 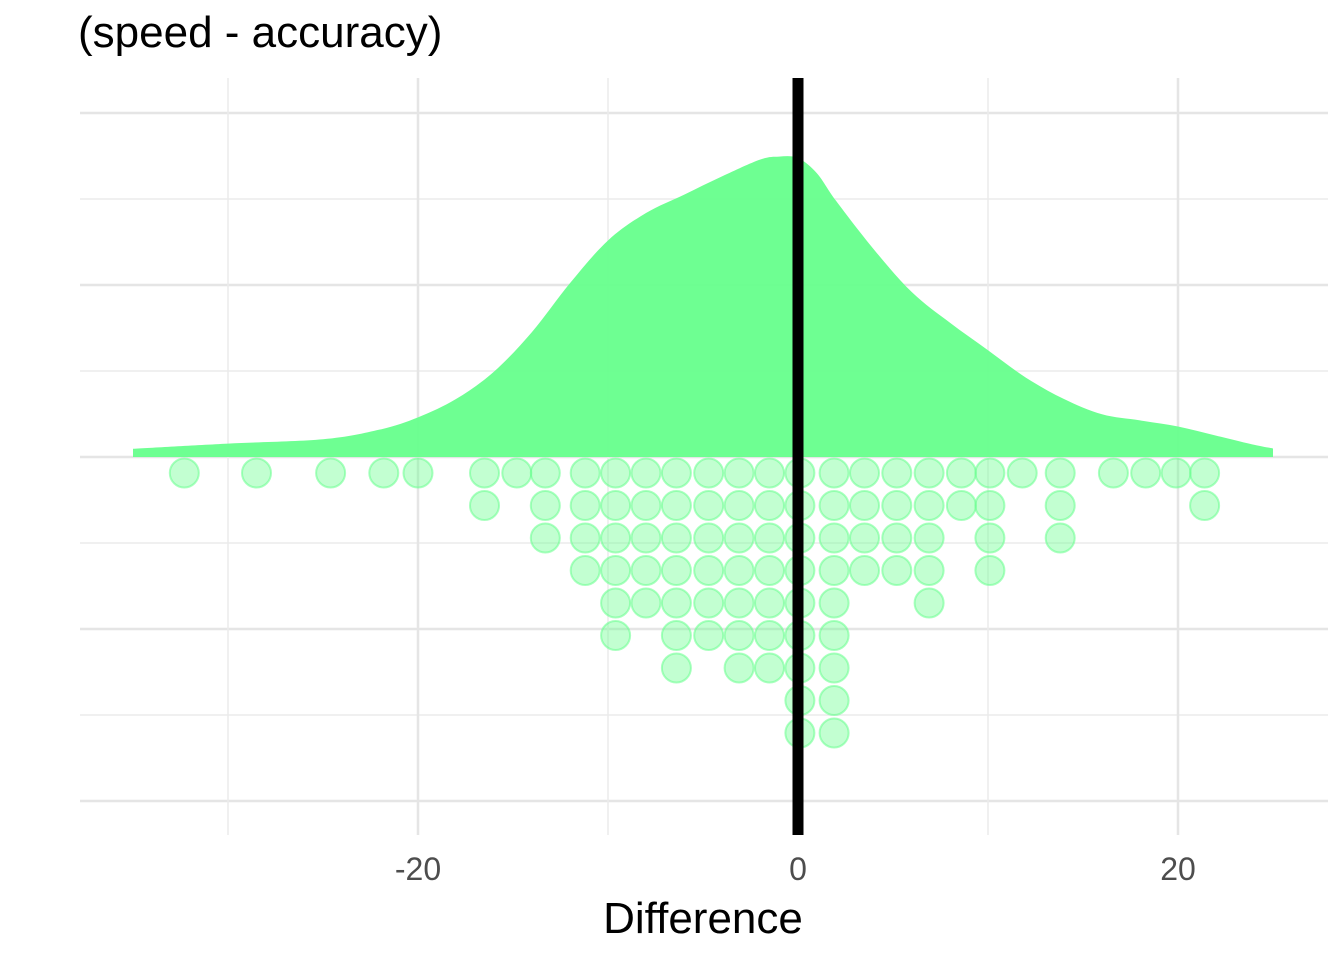 What do you see at coordinates (418, 869) in the screenshot?
I see `x-tick-label: -20` at bounding box center [418, 869].